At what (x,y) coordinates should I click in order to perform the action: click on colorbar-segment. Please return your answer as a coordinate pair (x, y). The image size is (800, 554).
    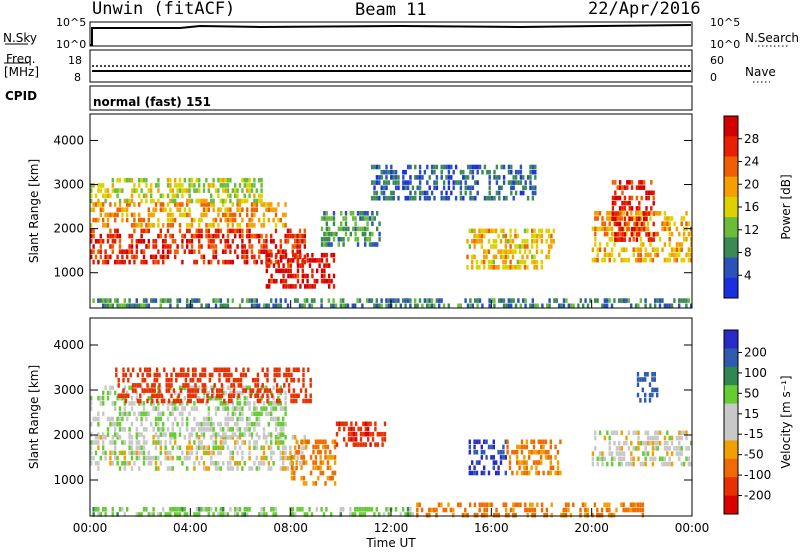
    Looking at the image, I should click on (731, 288).